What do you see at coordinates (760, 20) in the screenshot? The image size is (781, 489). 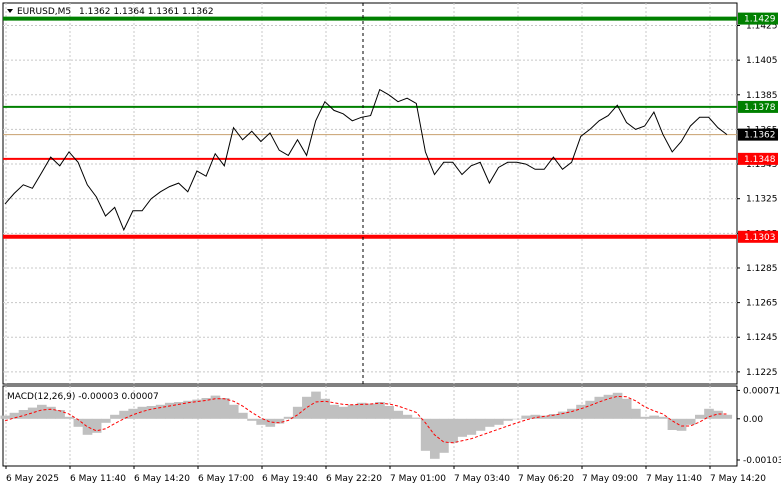 I see `level-price-label: 1.1429` at bounding box center [760, 20].